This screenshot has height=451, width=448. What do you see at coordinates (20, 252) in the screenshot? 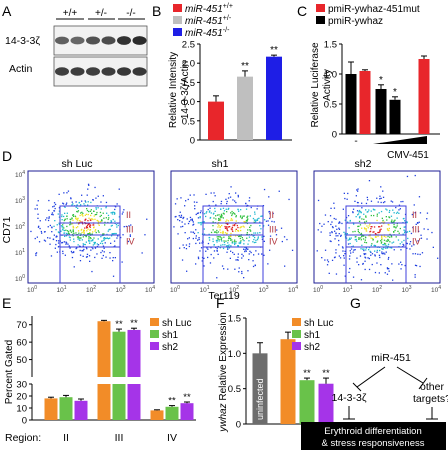
I see `flow-y-tick-label: 101` at bounding box center [20, 252].